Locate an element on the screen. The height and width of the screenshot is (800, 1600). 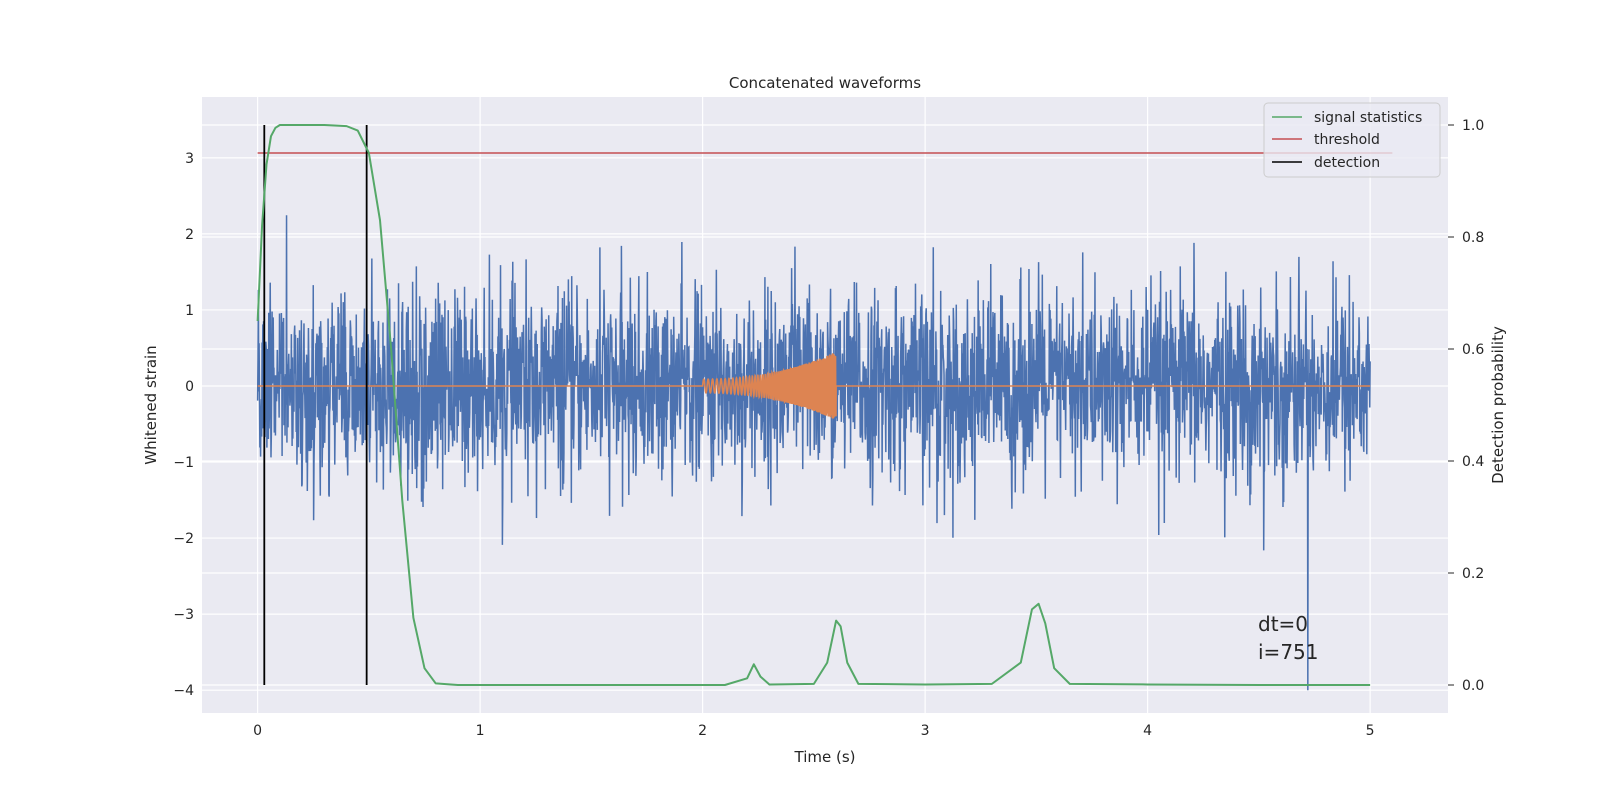
x-tick-label: 5 is located at coordinates (1370, 731).